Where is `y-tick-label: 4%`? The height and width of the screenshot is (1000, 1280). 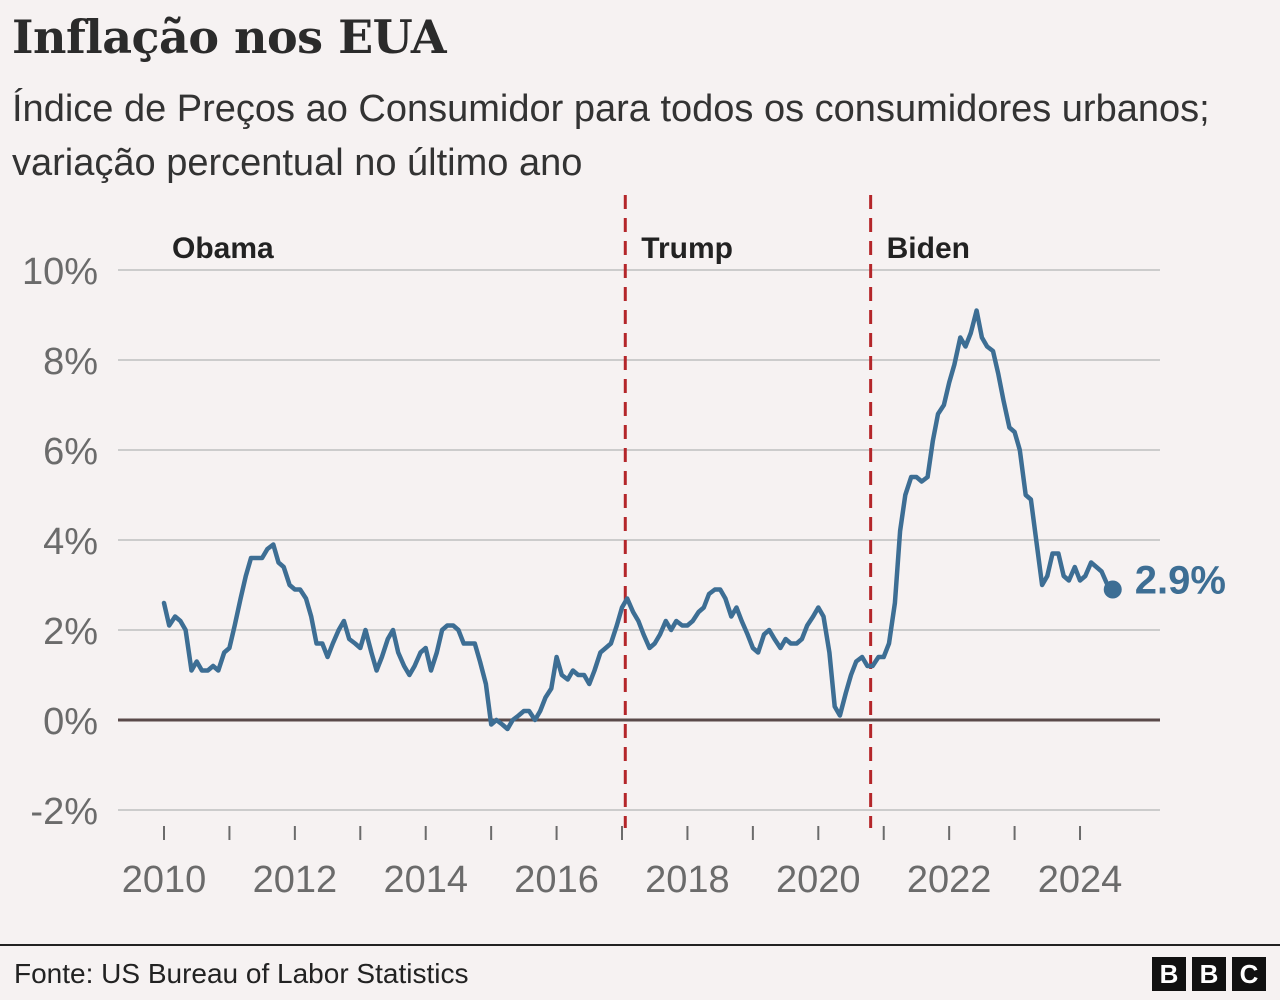
y-tick-label: 4% is located at coordinates (70, 542).